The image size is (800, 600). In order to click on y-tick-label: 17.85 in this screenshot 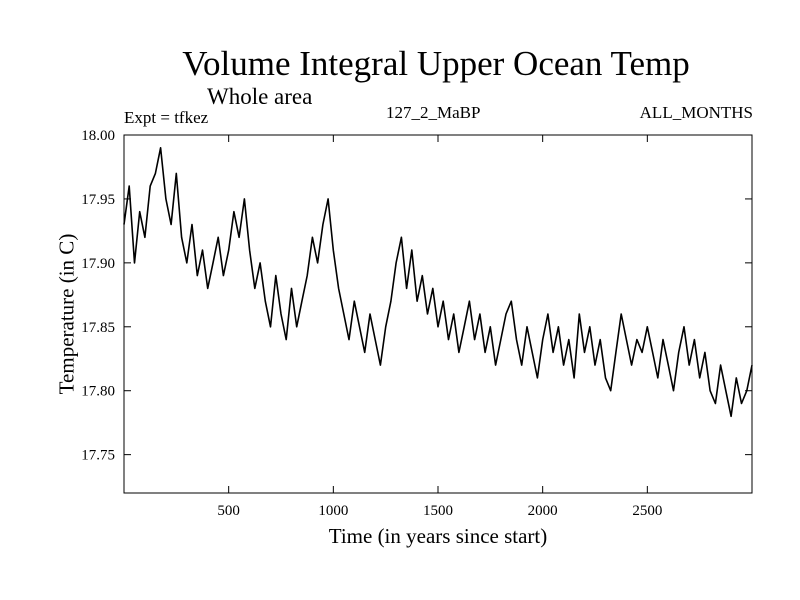, I will do `click(98, 328)`.